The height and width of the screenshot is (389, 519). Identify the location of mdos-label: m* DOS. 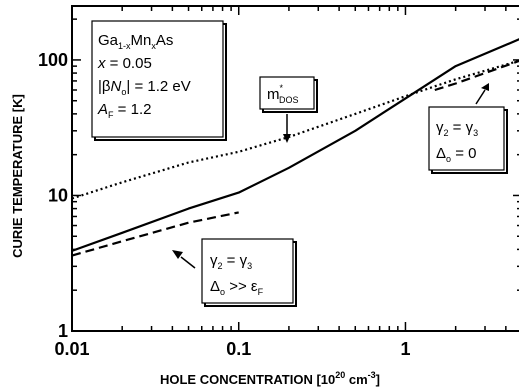
(283, 94).